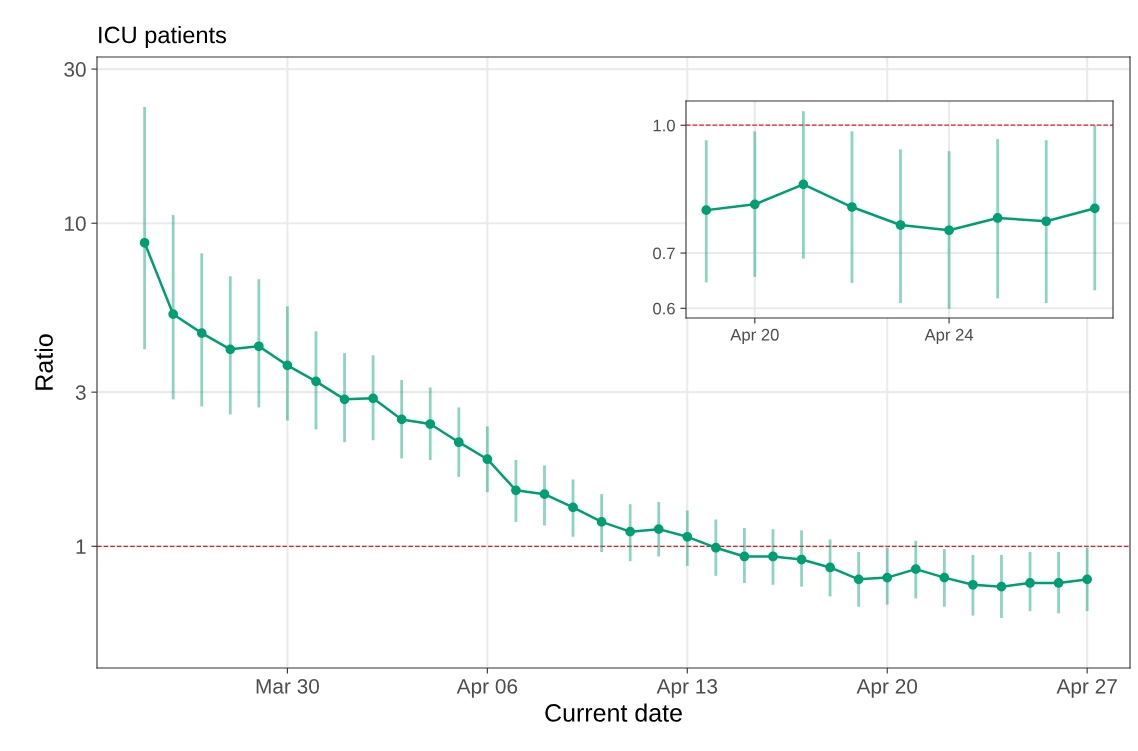 The height and width of the screenshot is (751, 1138). What do you see at coordinates (664, 308) in the screenshot?
I see `y-tick-label: 0.6` at bounding box center [664, 308].